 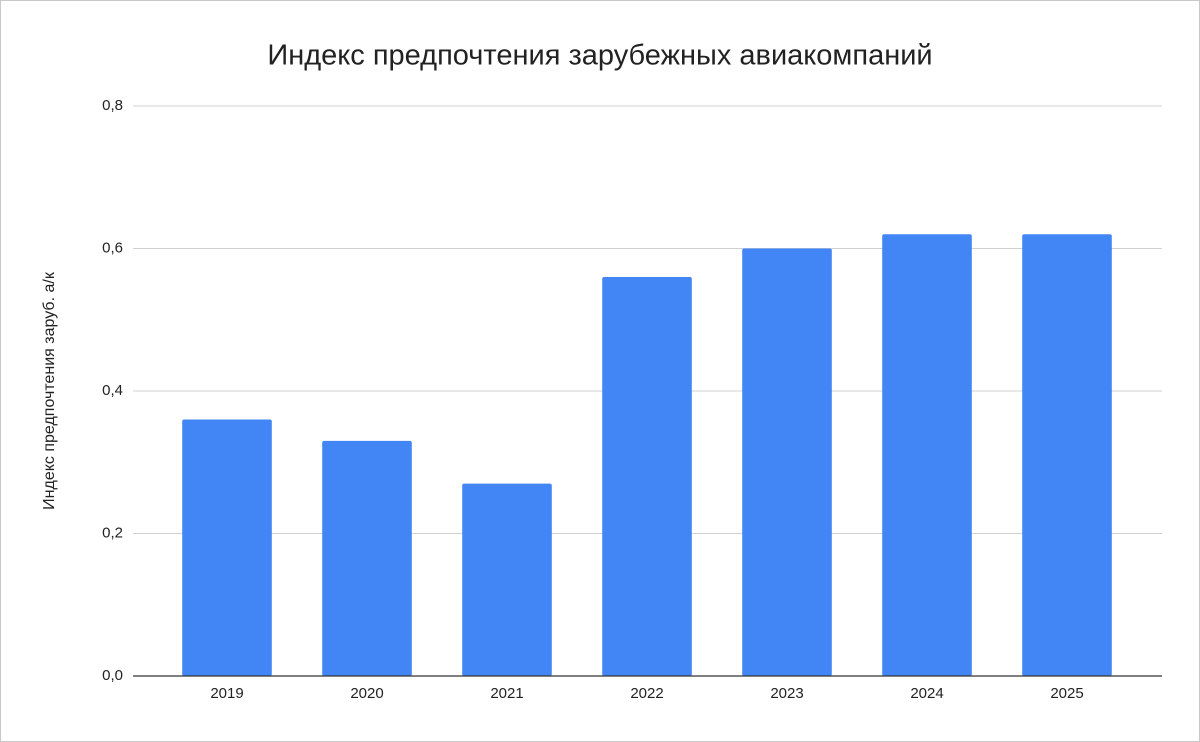 What do you see at coordinates (646, 693) in the screenshot?
I see `x-tick-label: 2022` at bounding box center [646, 693].